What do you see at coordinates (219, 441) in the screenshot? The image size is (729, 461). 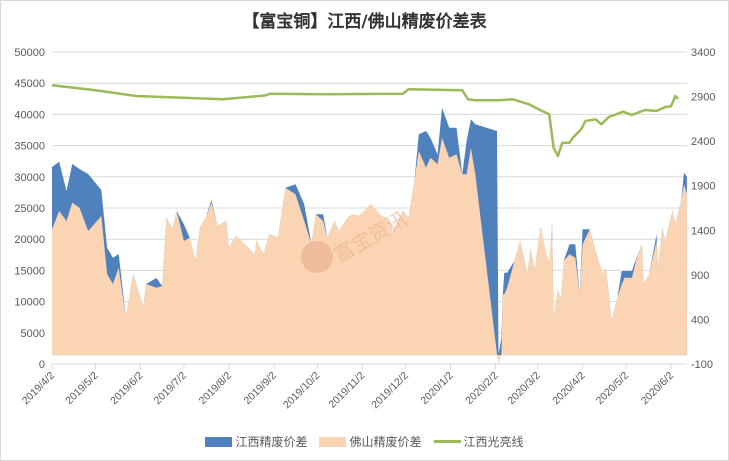 I see `legend-swatch-jiangxi` at bounding box center [219, 441].